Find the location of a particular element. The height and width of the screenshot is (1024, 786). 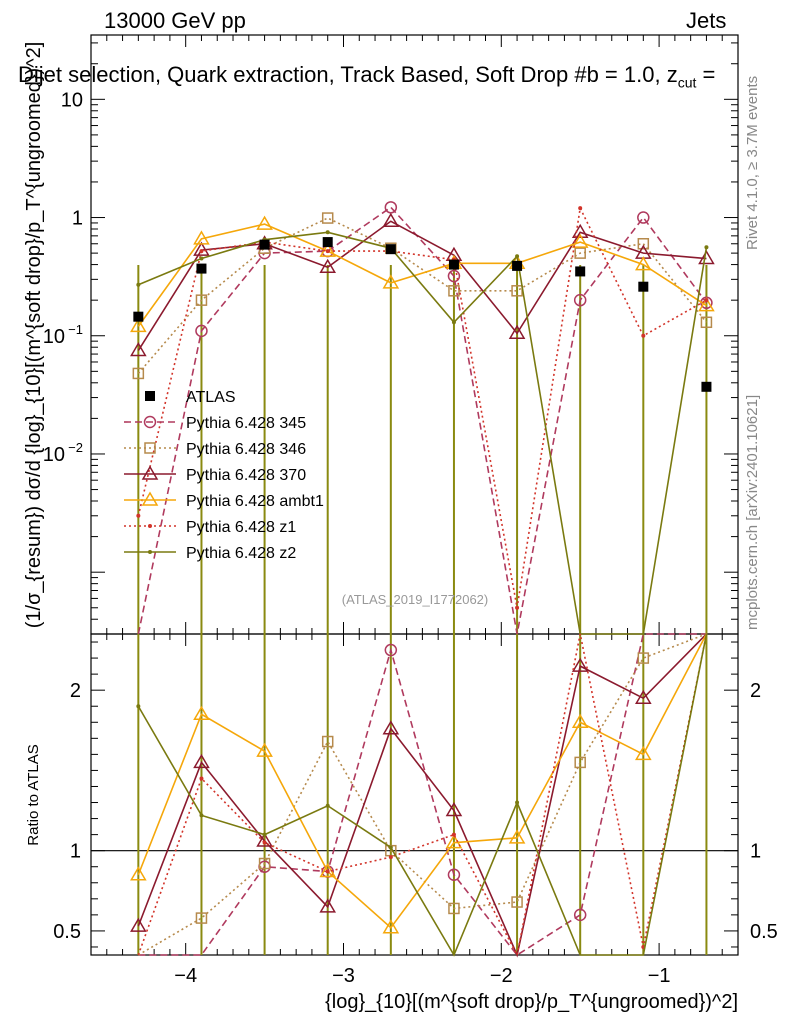

ratio-y-tick-label-right: 2 is located at coordinates (755, 691).